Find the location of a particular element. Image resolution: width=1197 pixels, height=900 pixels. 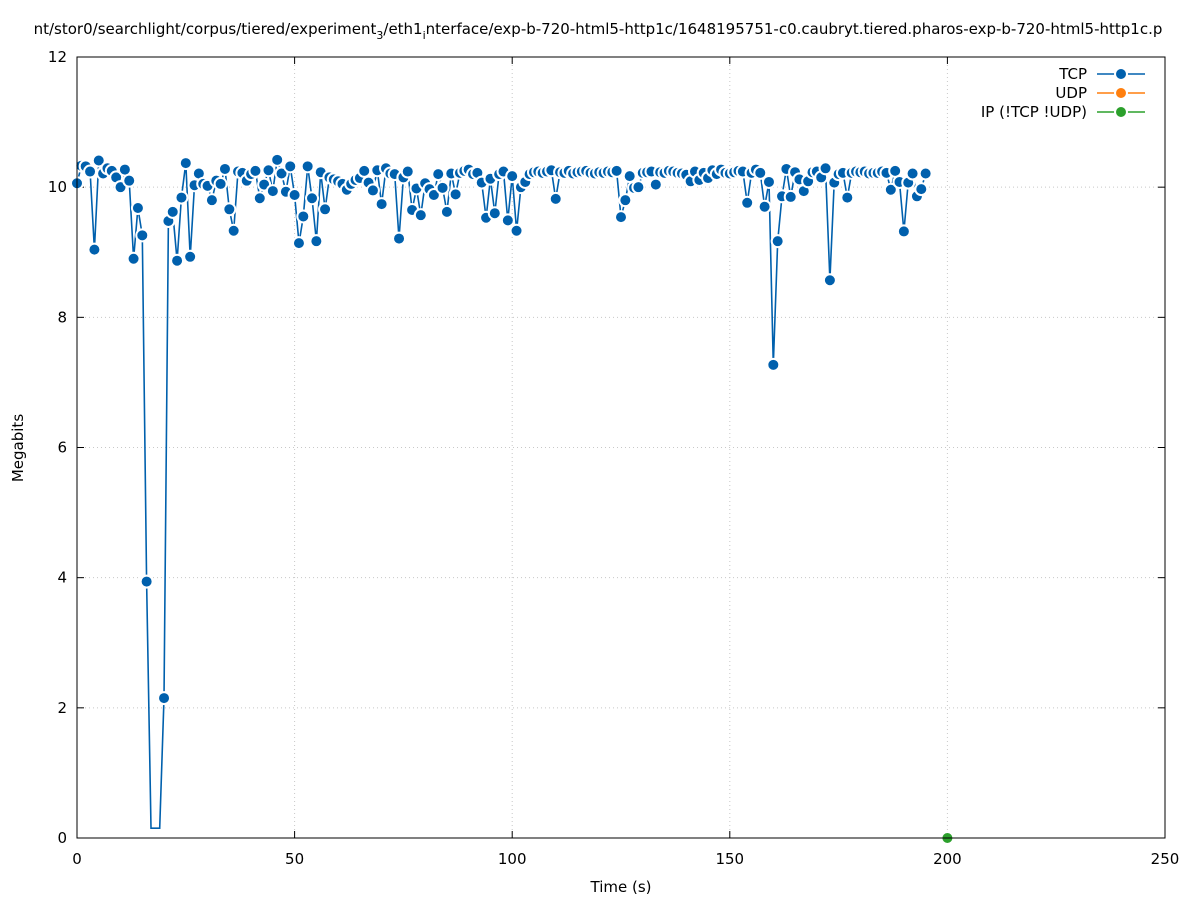

legend-label: IP (!TCP !UDP) is located at coordinates (1034, 112).